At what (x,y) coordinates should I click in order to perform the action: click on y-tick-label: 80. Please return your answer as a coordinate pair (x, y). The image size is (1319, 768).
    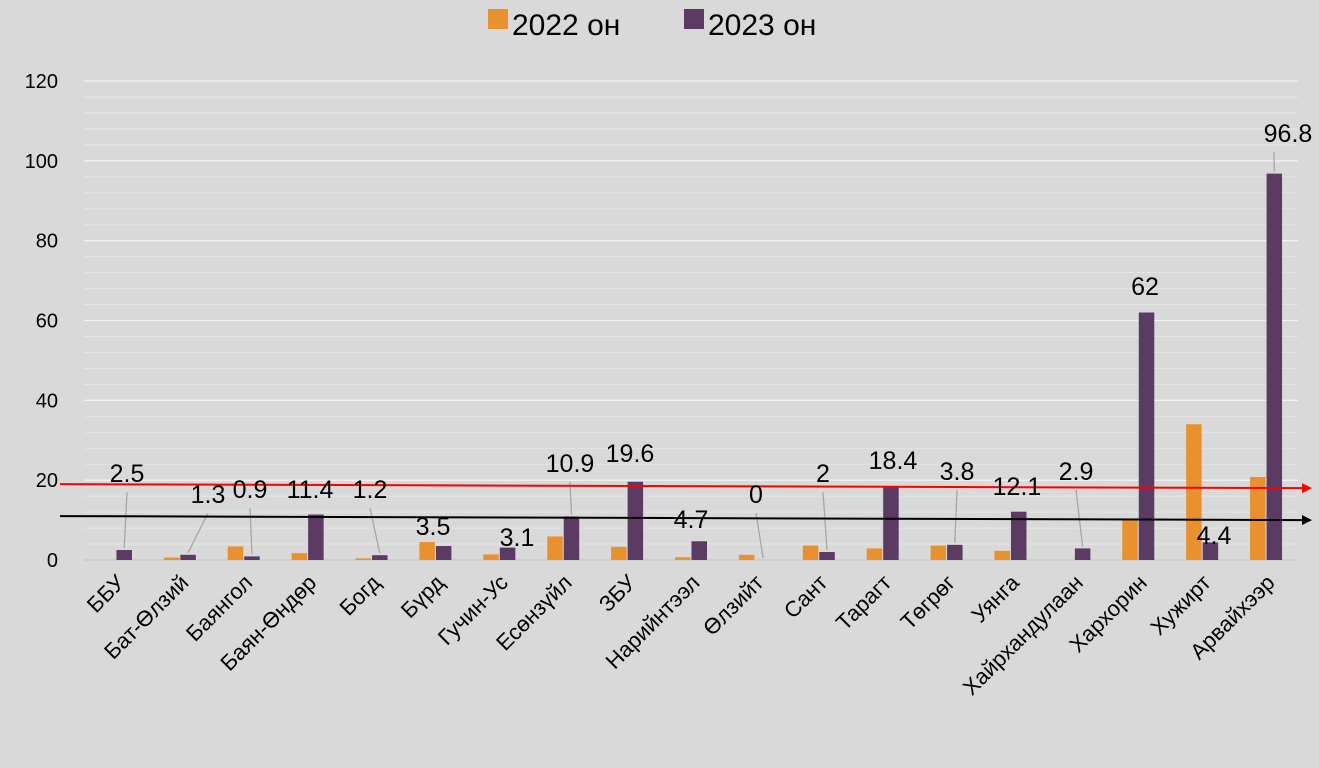
    Looking at the image, I should click on (47, 242).